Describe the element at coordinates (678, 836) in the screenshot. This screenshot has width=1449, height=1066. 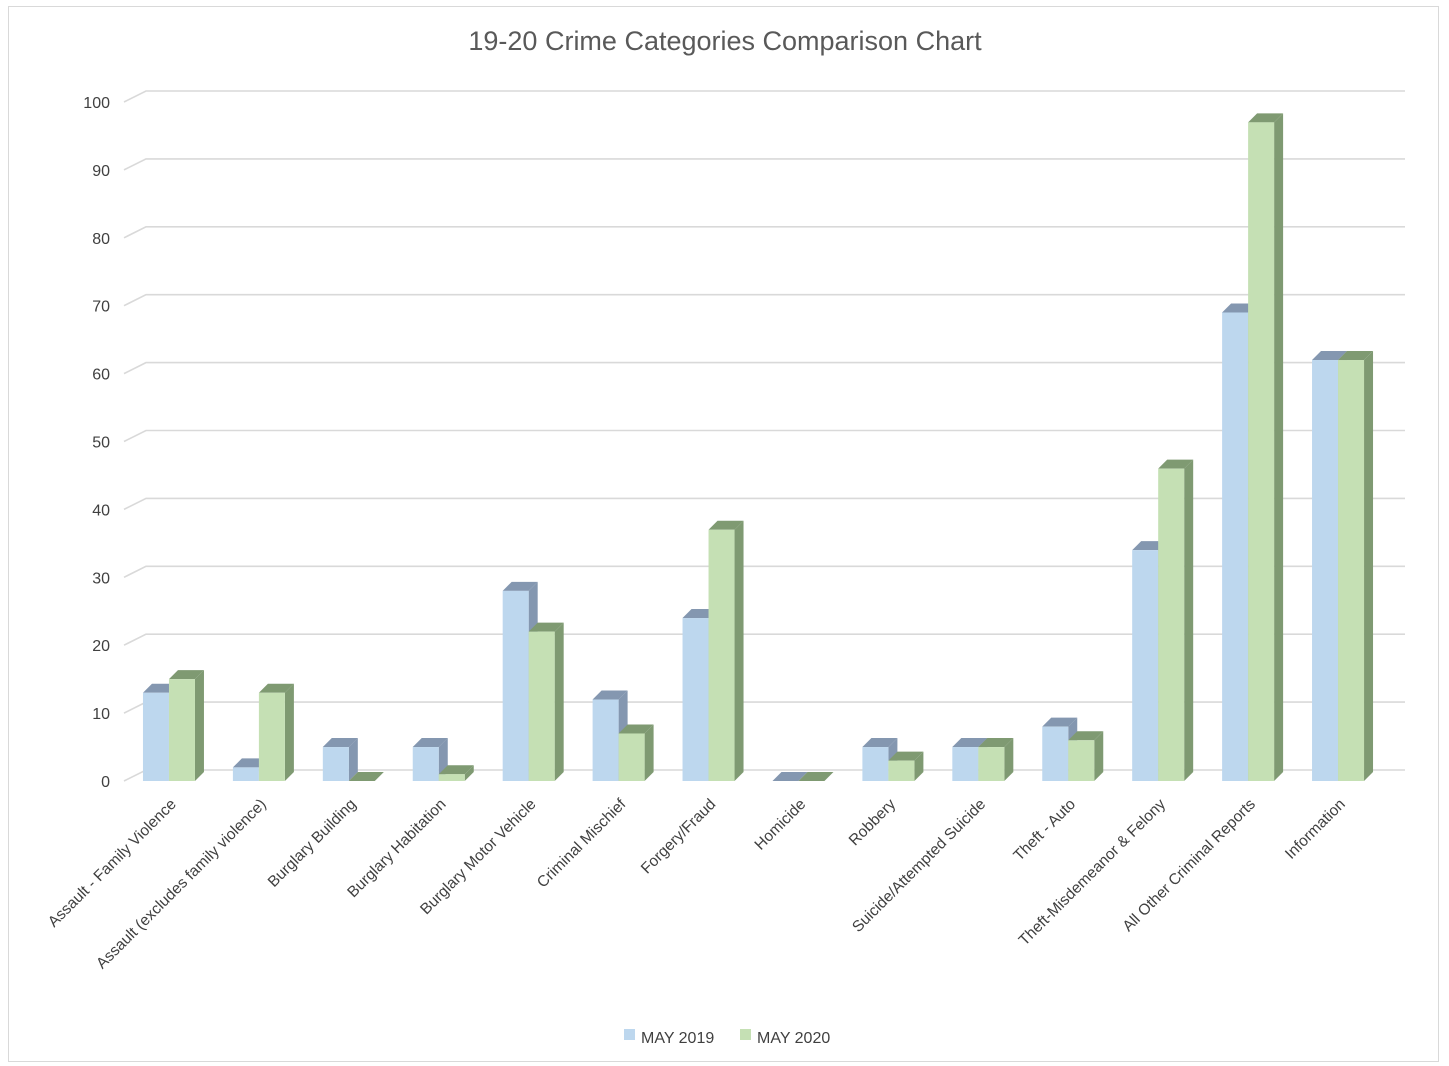
I see `x-category-label: Forgery/Fraud` at that location.